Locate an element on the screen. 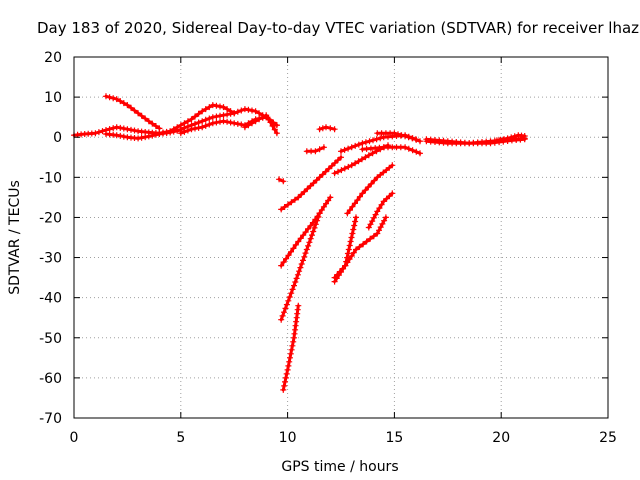 This screenshot has width=640, height=480. x-tick-label: 25 is located at coordinates (608, 438).